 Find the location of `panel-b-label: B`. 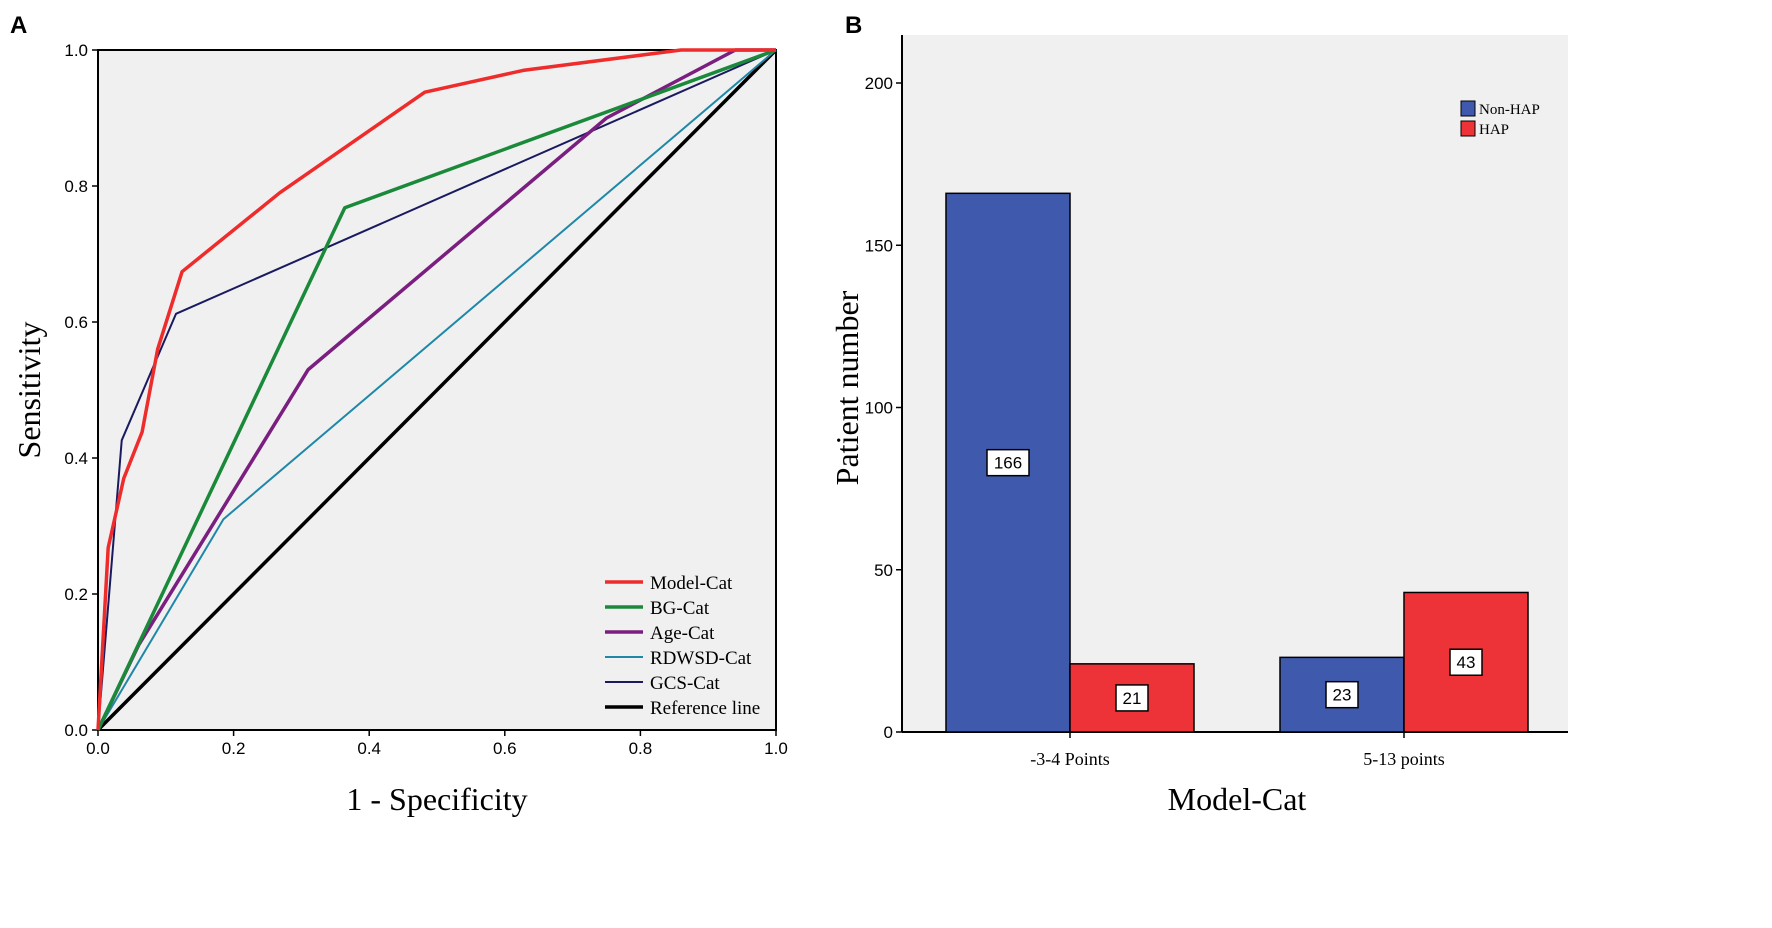

panel-b-label: B is located at coordinates (853, 25).